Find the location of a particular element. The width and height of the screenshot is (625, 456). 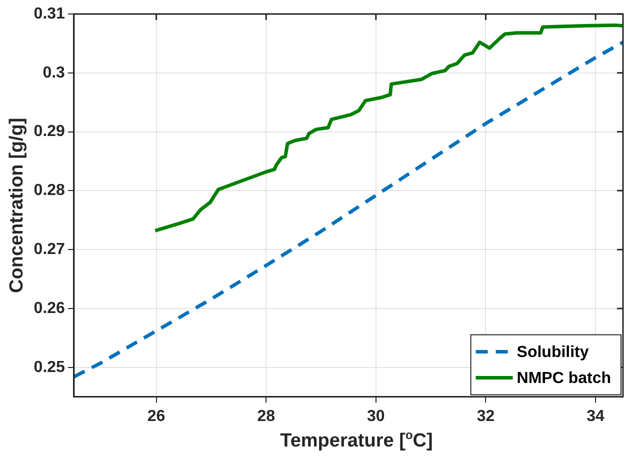

x-tick-label: 28 is located at coordinates (266, 416).